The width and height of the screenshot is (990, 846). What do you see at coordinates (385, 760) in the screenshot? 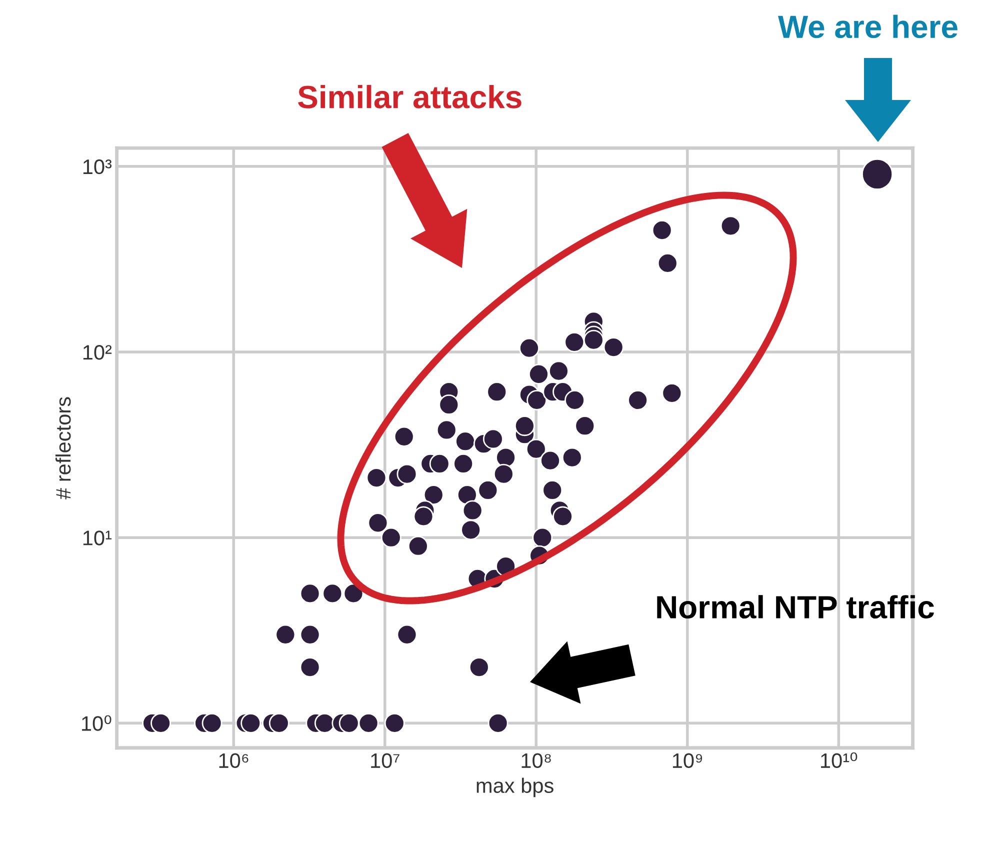
I see `x-tick-label: 10⁷` at bounding box center [385, 760].